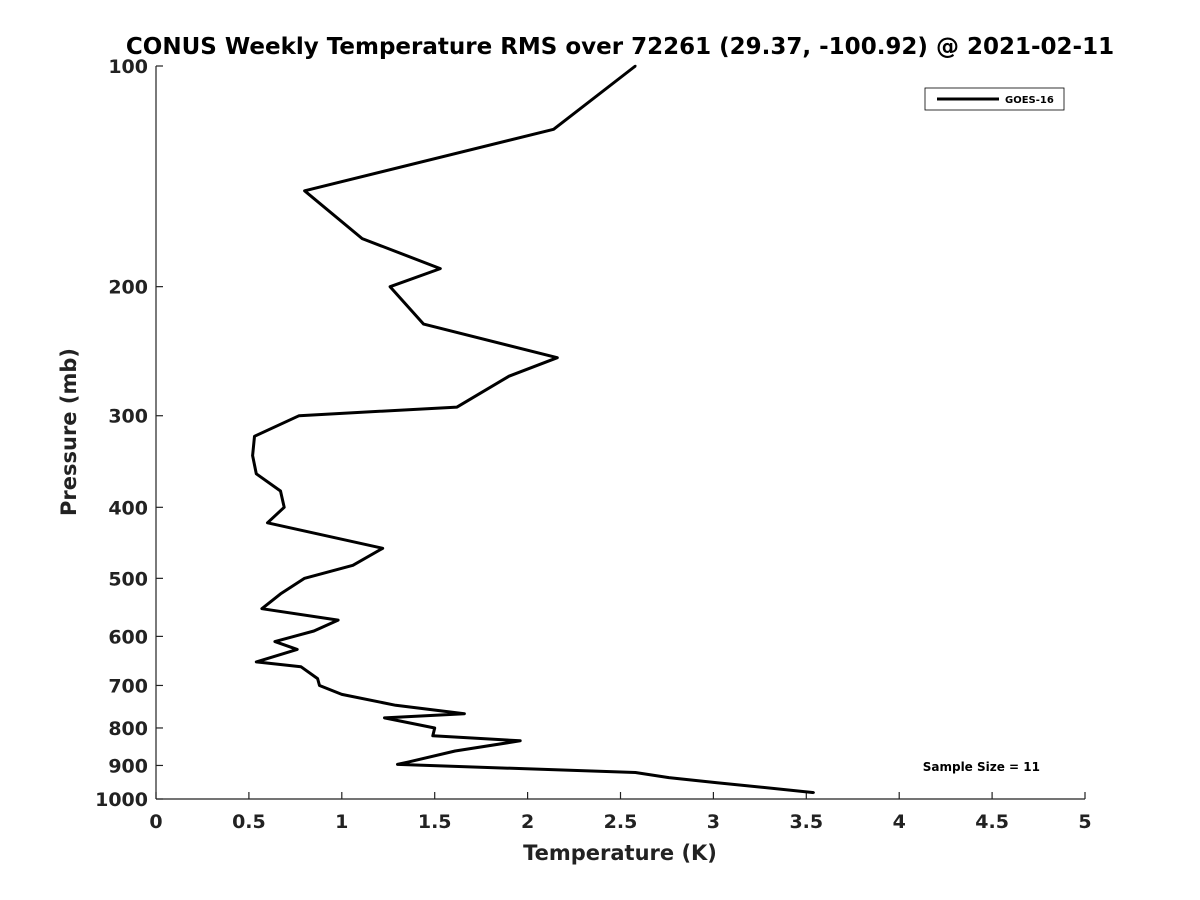  What do you see at coordinates (341, 822) in the screenshot?
I see `x-tick-label: 1` at bounding box center [341, 822].